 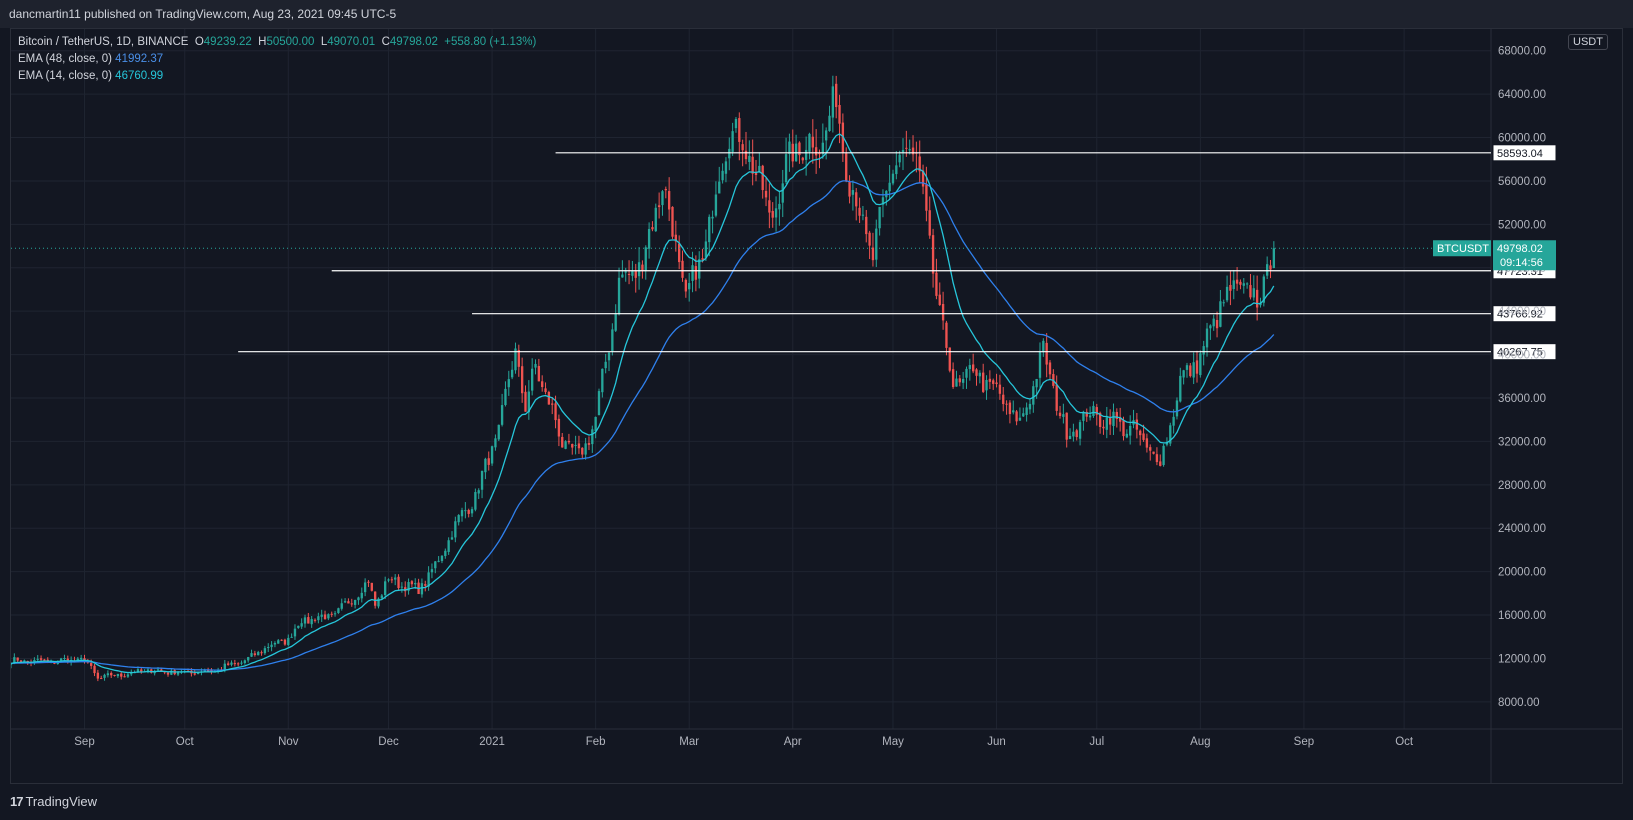 What do you see at coordinates (290, 42) in the screenshot?
I see `high-value: 50500.00` at bounding box center [290, 42].